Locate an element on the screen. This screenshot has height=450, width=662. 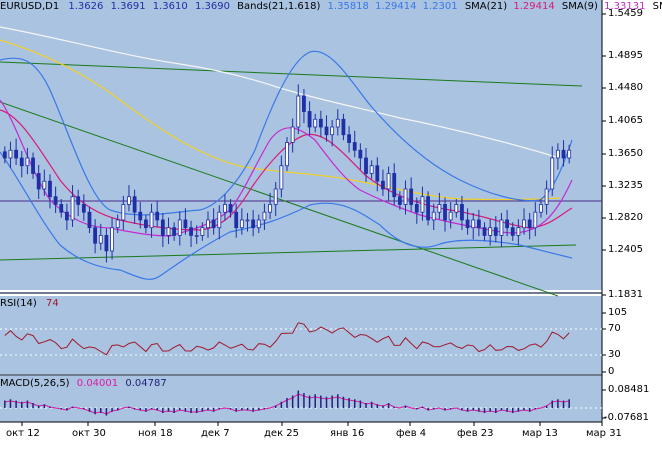
time-tick-label: янв 16 is located at coordinates (347, 433).